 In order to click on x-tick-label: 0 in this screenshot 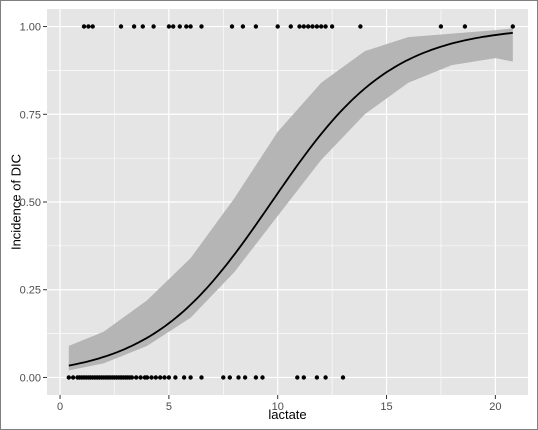, I will do `click(60, 407)`.